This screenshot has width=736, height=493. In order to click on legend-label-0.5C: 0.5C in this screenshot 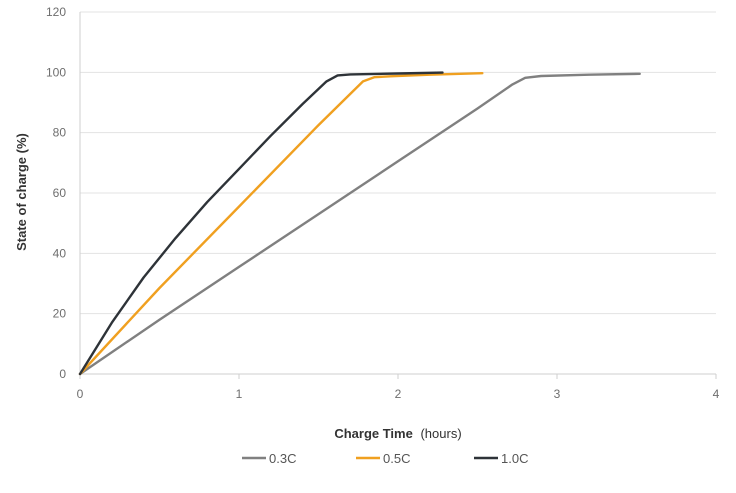, I will do `click(396, 458)`.